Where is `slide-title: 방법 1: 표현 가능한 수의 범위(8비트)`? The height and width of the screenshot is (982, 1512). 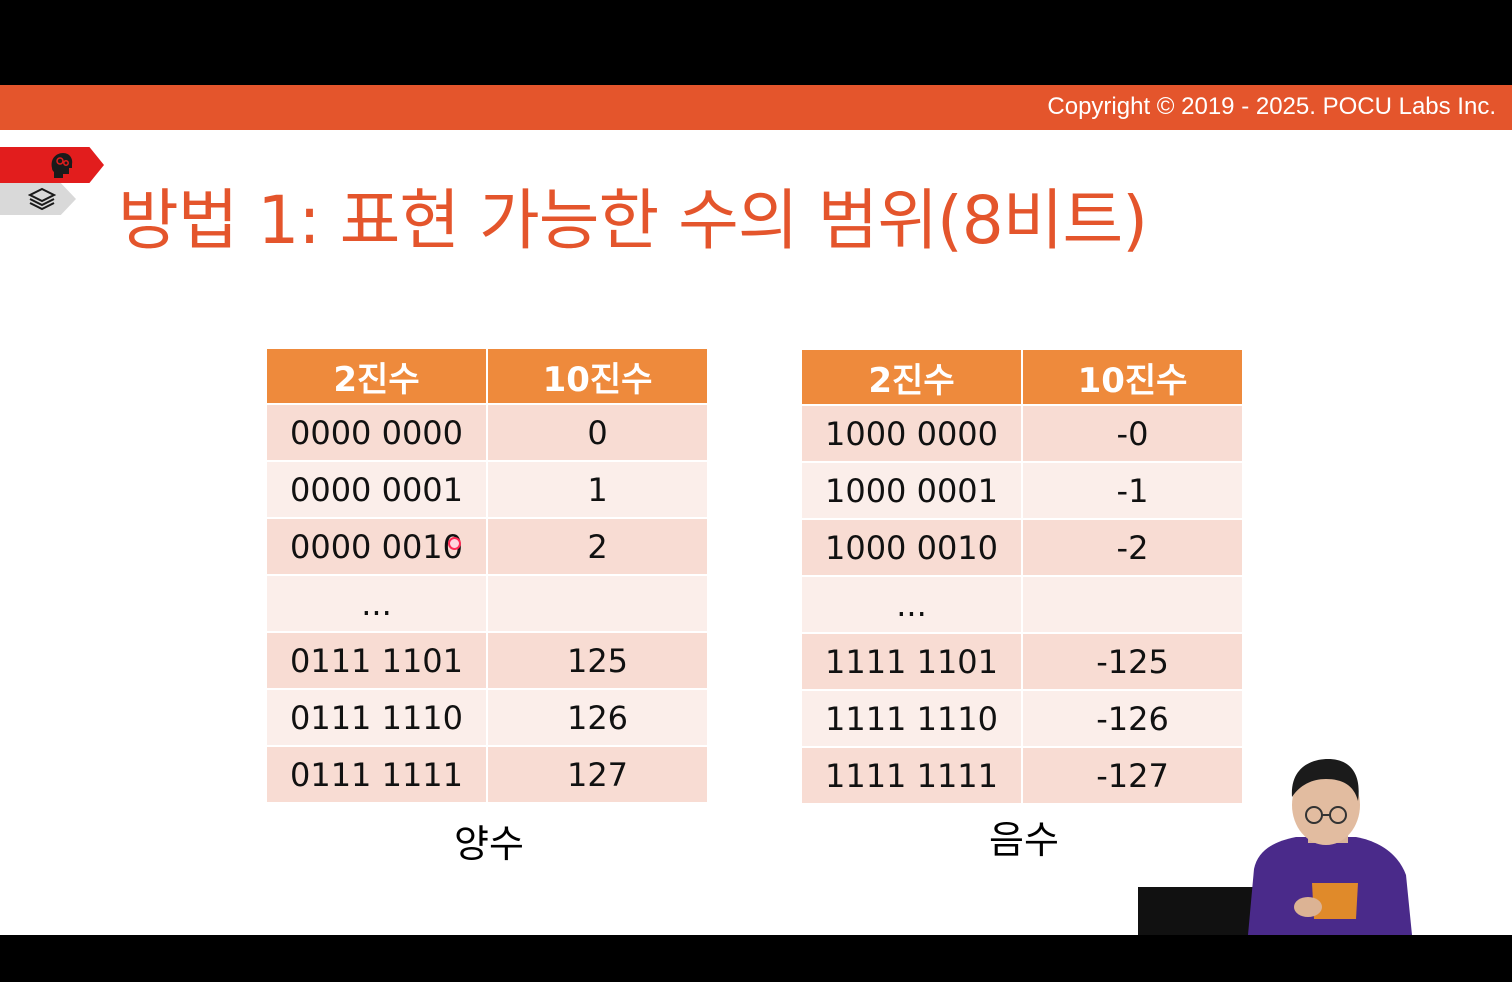
slide-title: 방법 1: 표현 가능한 수의 범위(8비트) is located at coordinates (633, 220).